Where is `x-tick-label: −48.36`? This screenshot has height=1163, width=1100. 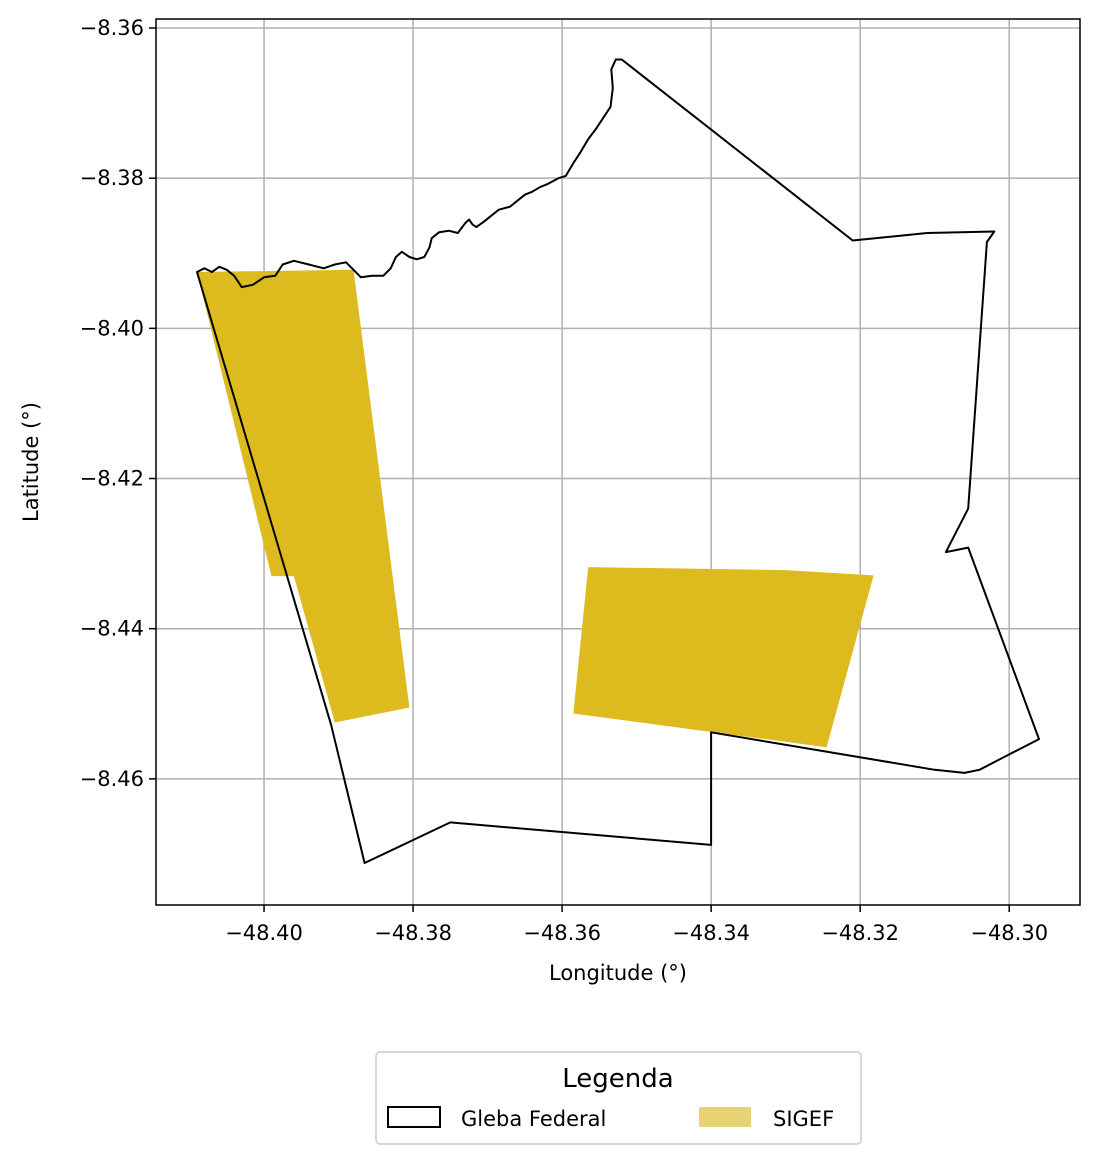
x-tick-label: −48.36 is located at coordinates (562, 933).